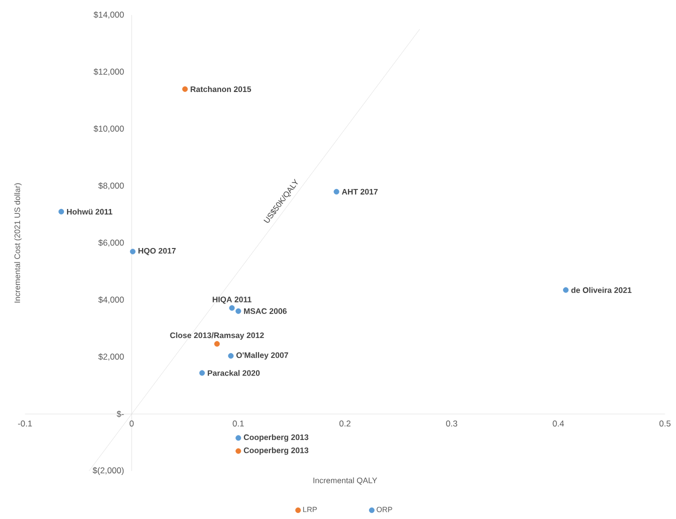  What do you see at coordinates (452, 423) in the screenshot?
I see `x-tick-label: 0.3` at bounding box center [452, 423].